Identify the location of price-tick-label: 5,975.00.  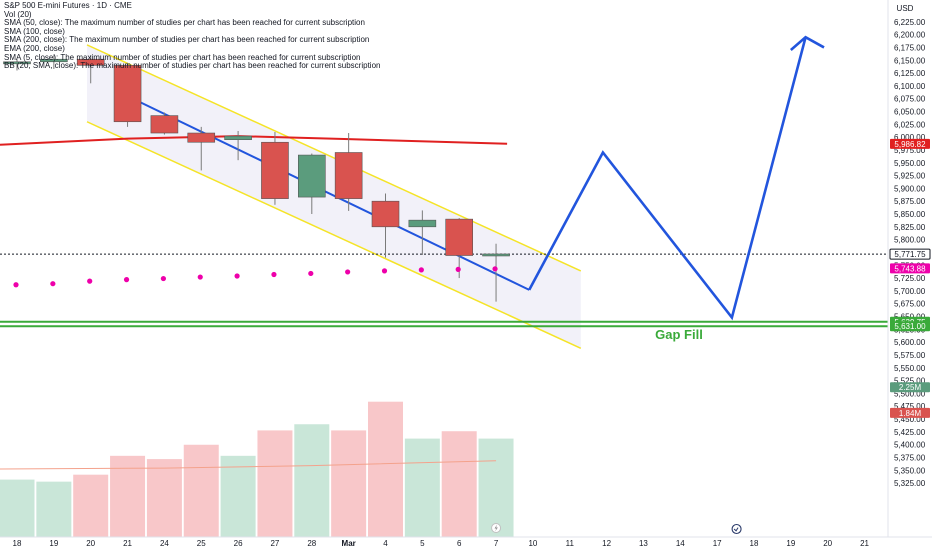
(910, 150).